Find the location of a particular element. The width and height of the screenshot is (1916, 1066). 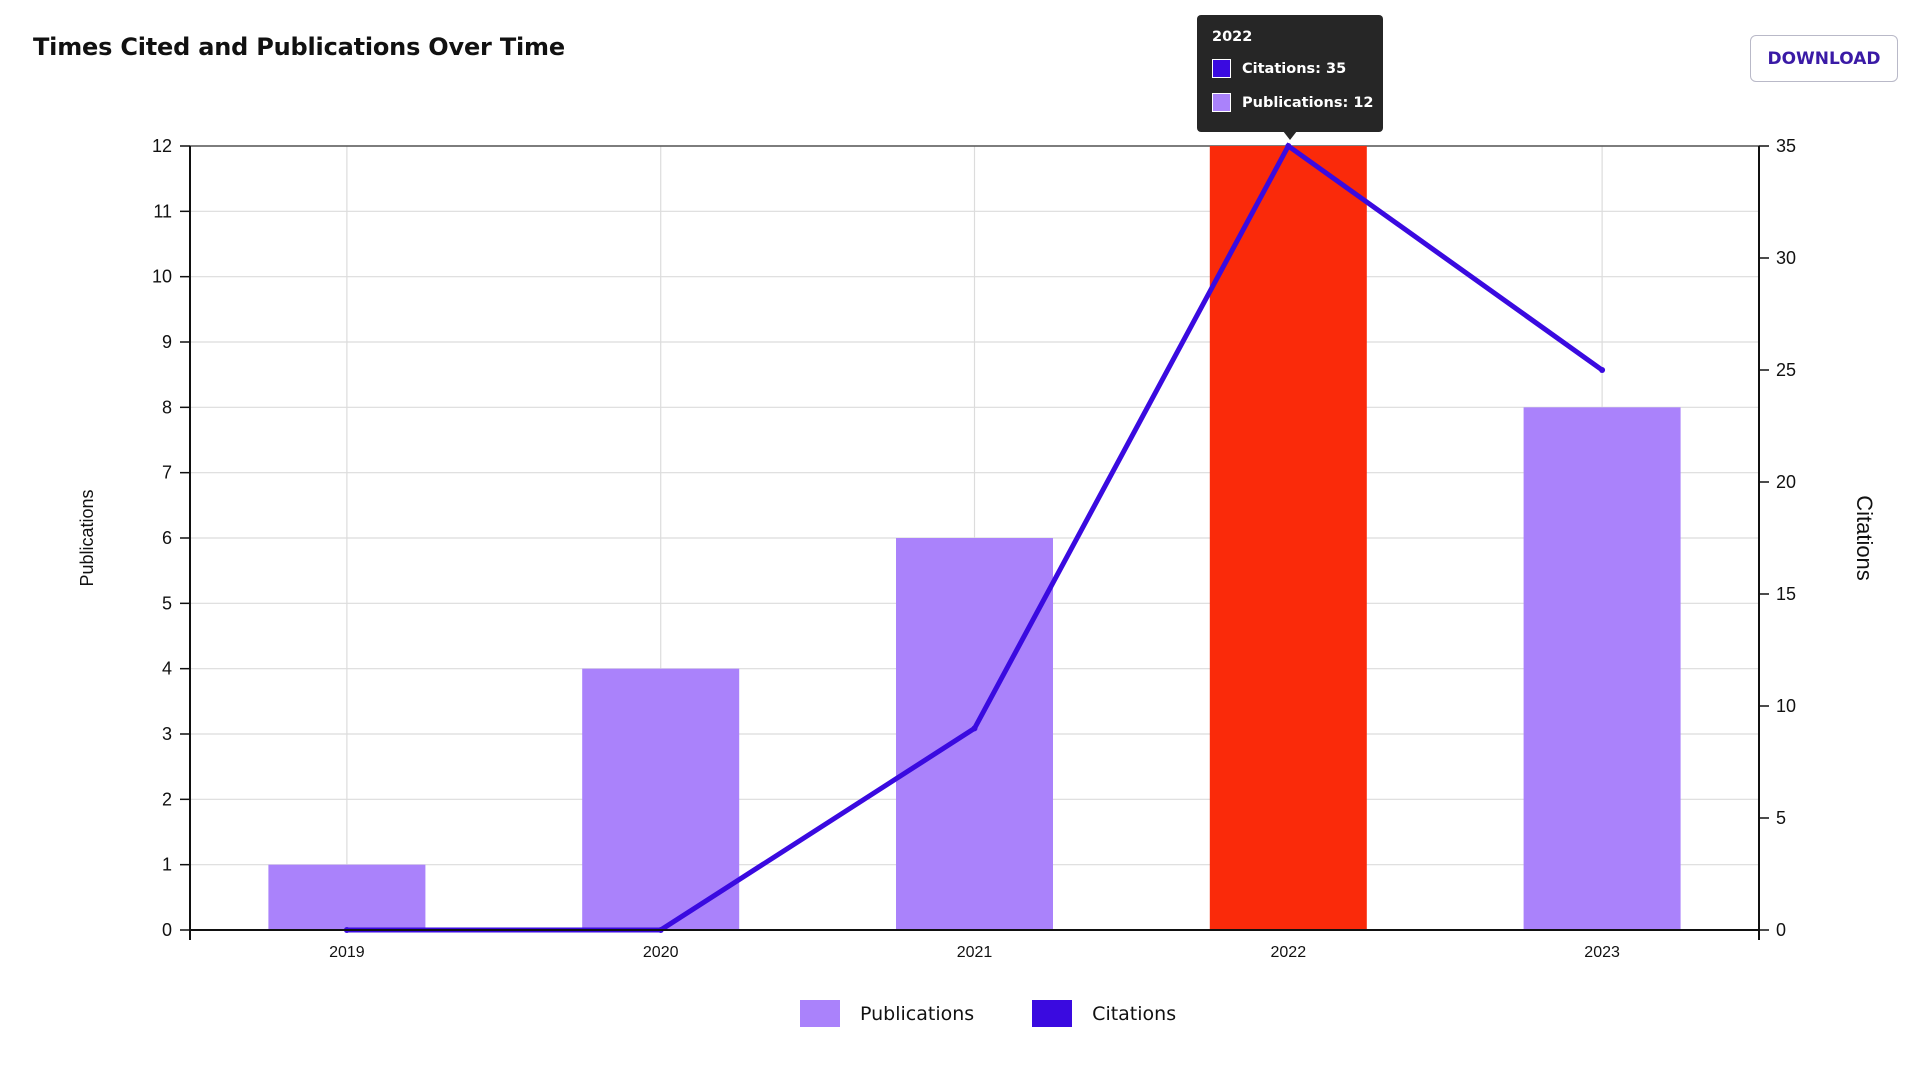

tooltip-arrow is located at coordinates (1290, 135).